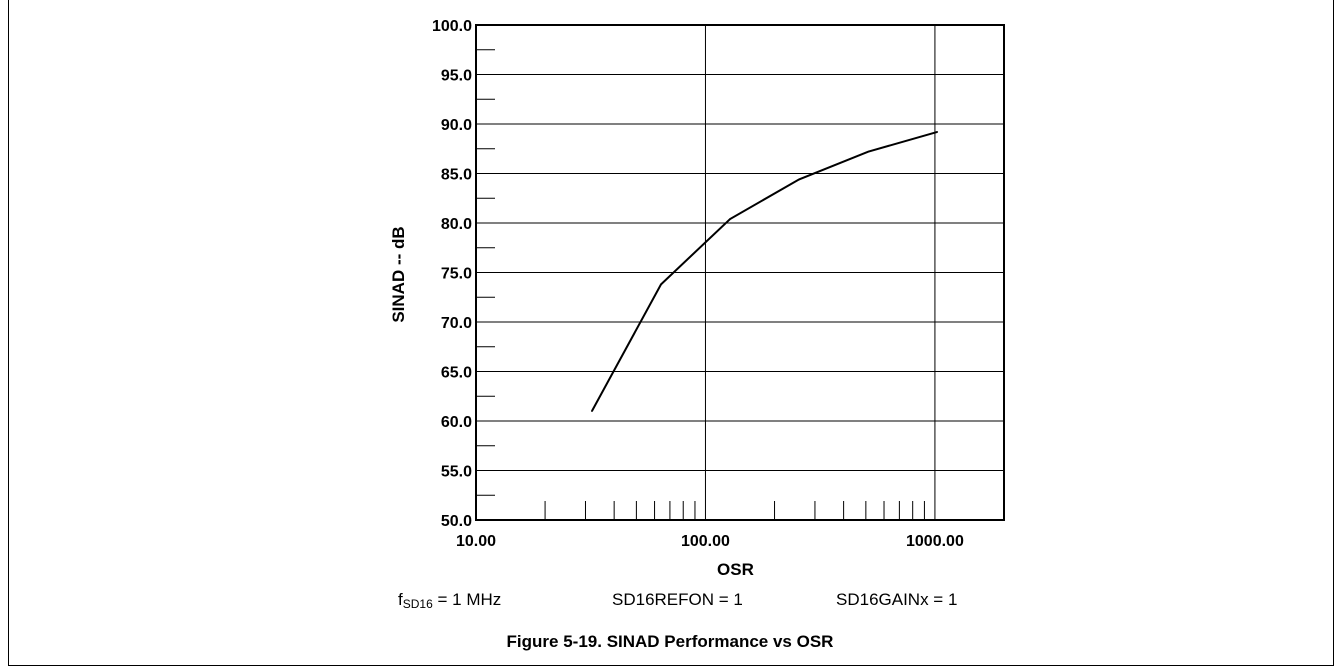 This screenshot has height=668, width=1340. Describe the element at coordinates (452, 26) in the screenshot. I see `y-tick-label: 100.0` at that location.